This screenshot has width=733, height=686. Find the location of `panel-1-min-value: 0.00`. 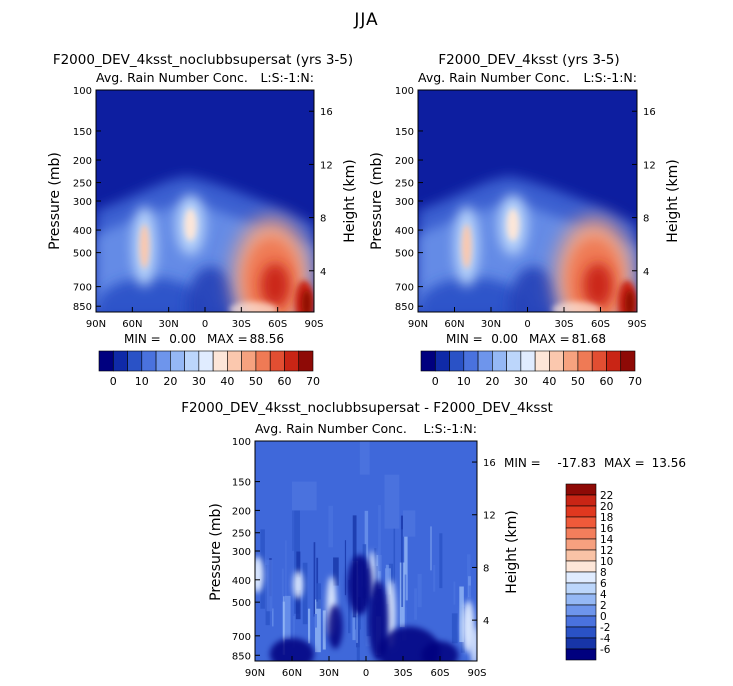

panel-1-min-value: 0.00 is located at coordinates (182, 339).